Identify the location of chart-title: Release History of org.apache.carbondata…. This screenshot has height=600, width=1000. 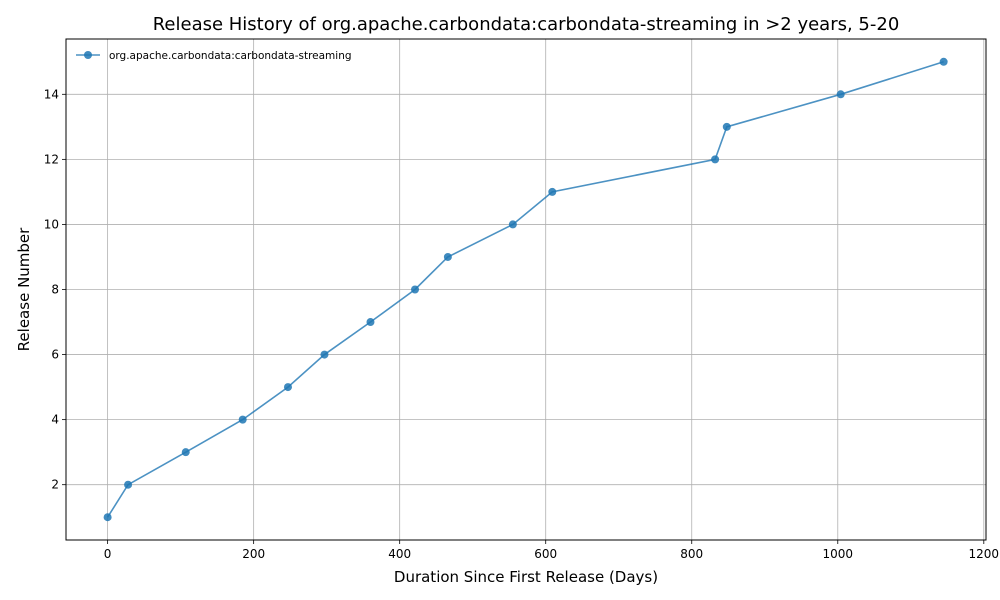
(526, 24).